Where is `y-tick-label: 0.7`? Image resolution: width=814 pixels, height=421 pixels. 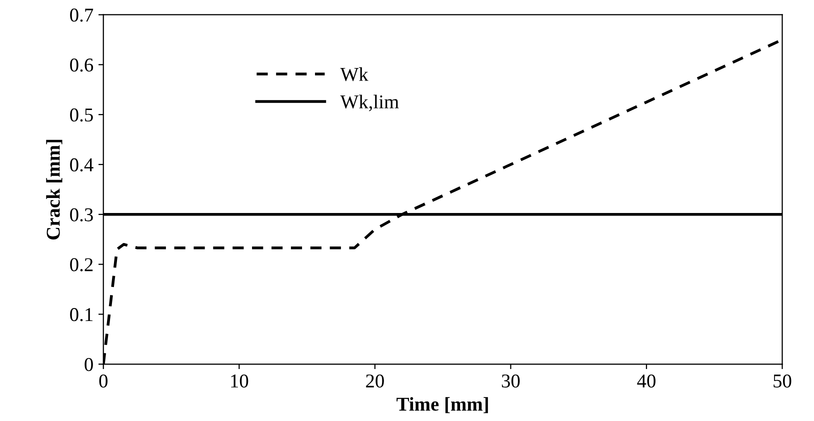 y-tick-label: 0.7 is located at coordinates (82, 15).